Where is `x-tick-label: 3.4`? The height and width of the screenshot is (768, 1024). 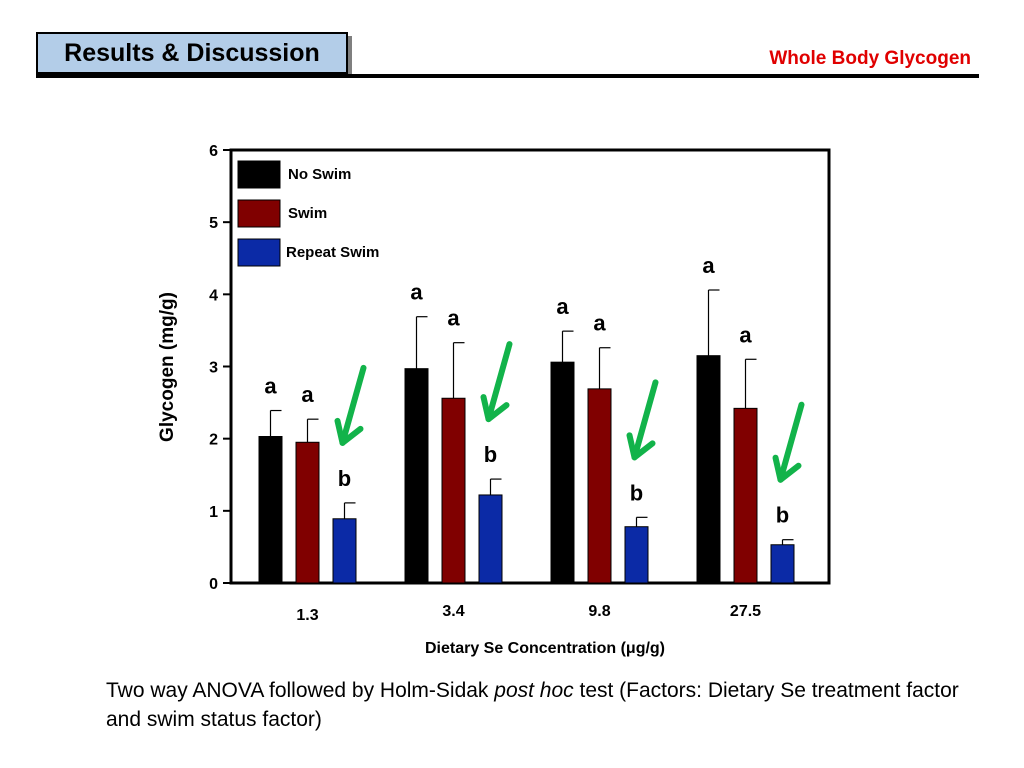
x-tick-label: 3.4 is located at coordinates (453, 611).